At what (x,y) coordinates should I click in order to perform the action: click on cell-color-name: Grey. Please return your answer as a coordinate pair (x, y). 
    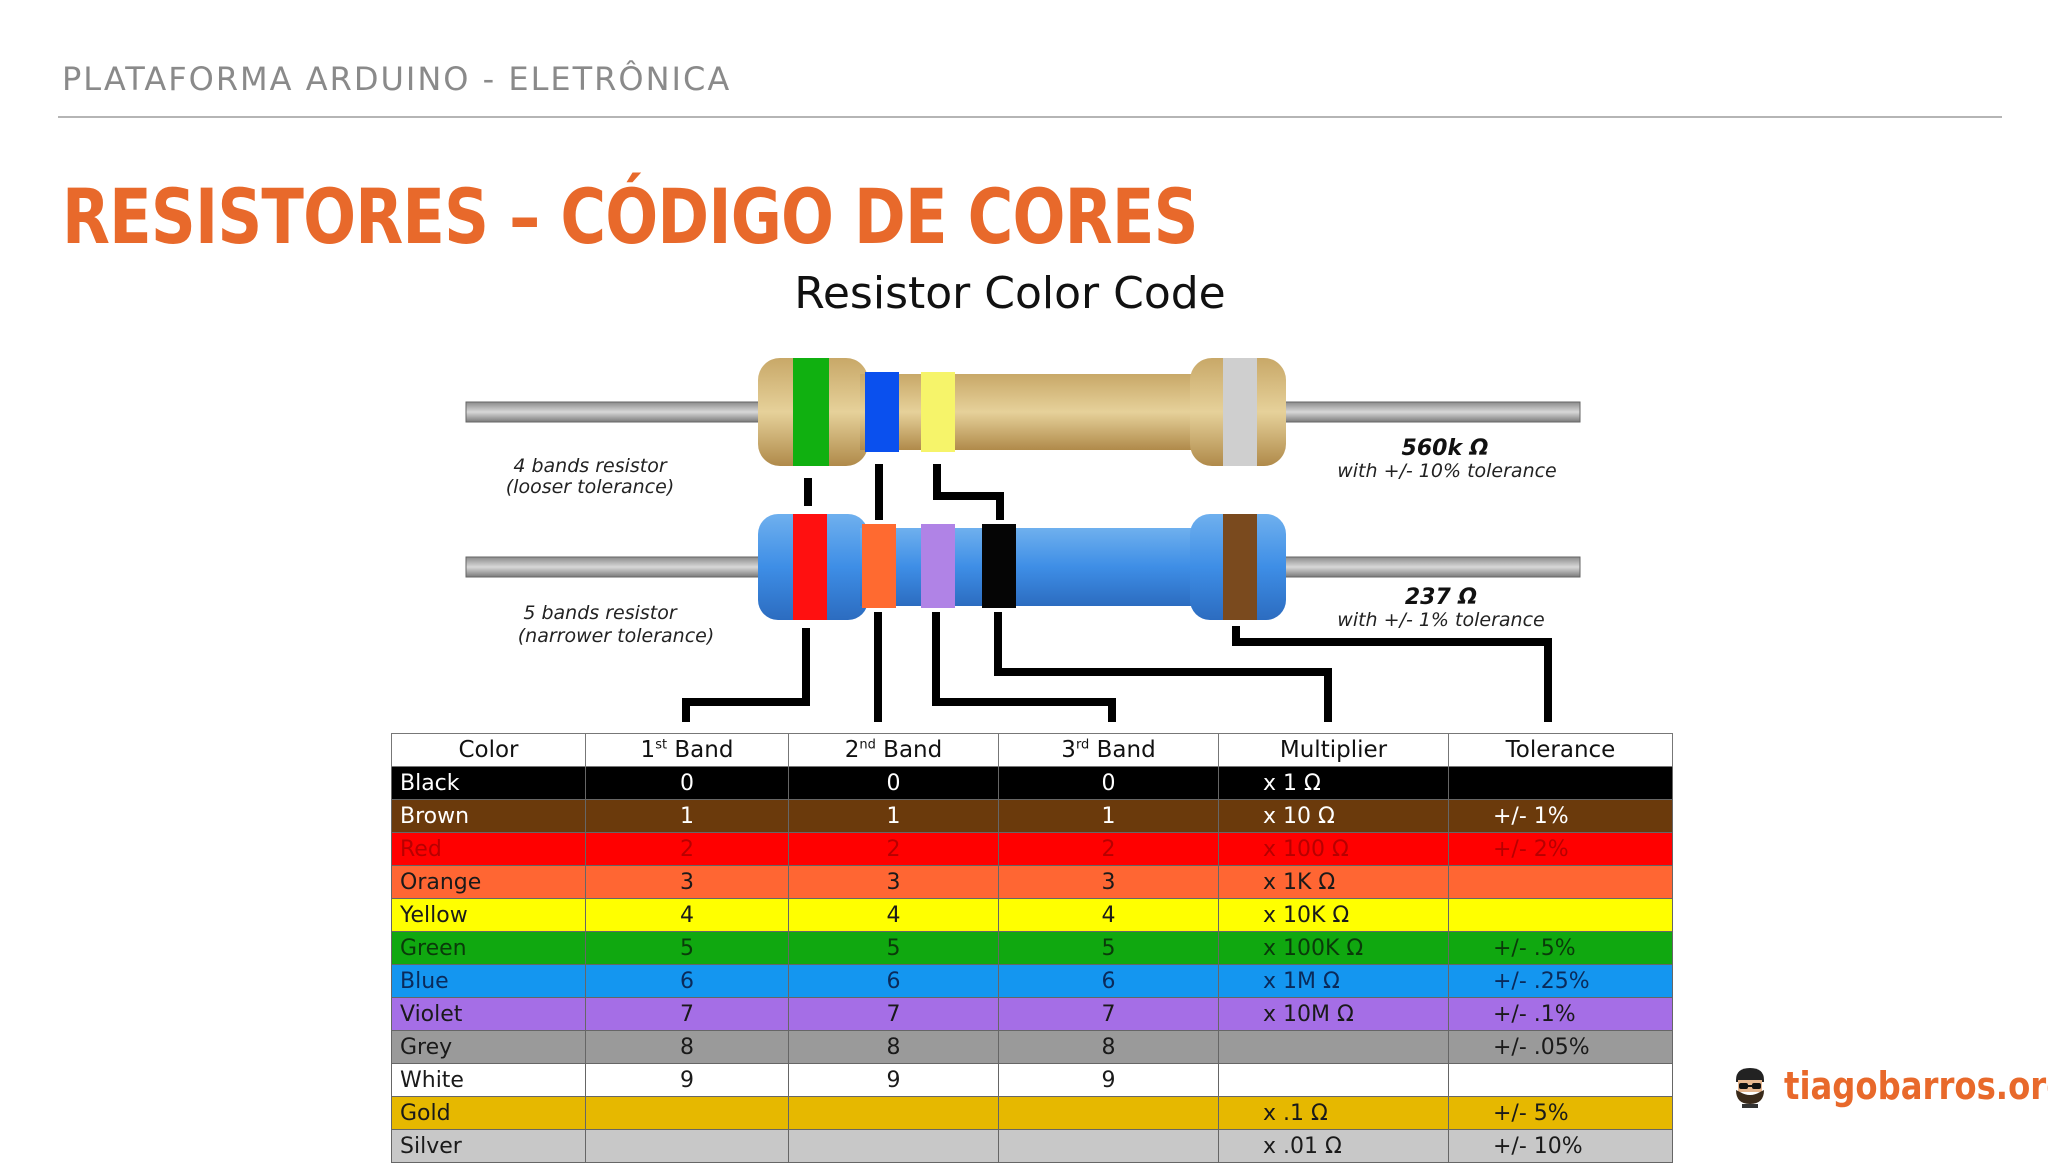
    Looking at the image, I should click on (488, 1047).